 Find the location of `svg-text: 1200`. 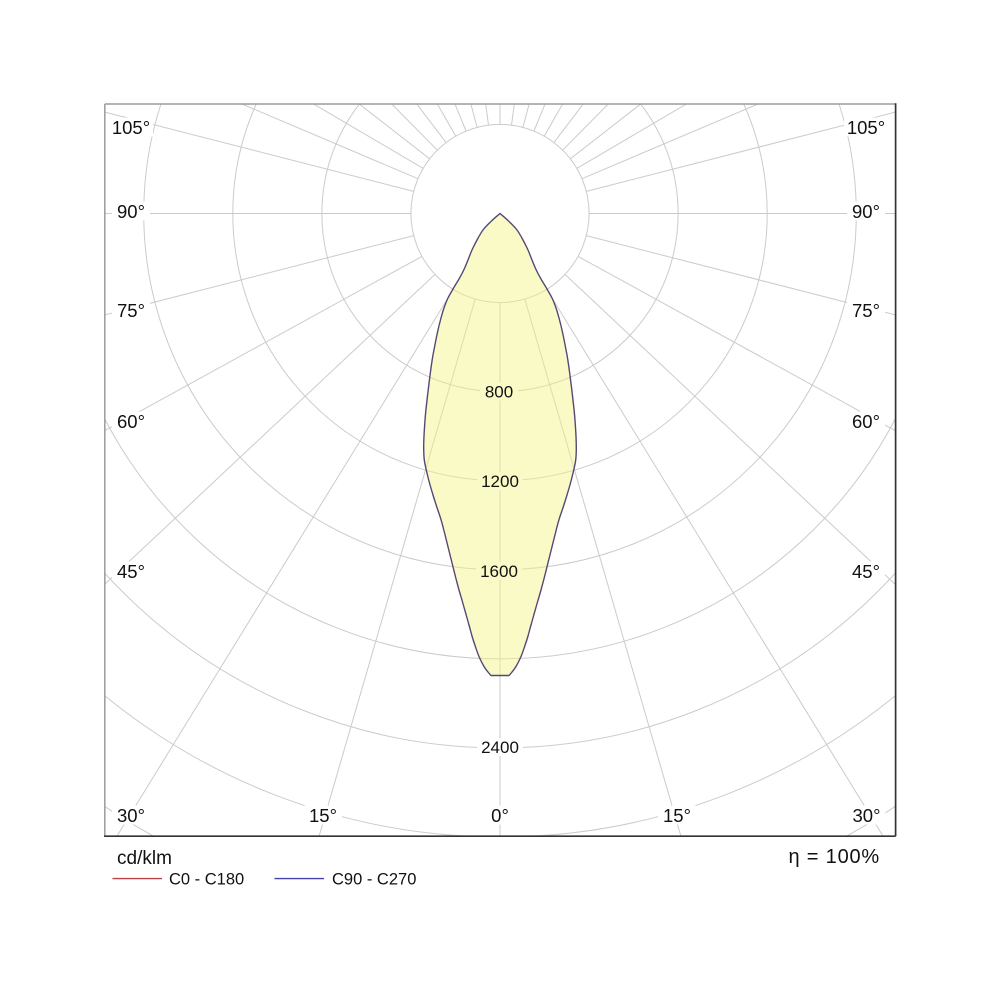

svg-text: 1200 is located at coordinates (500, 481).